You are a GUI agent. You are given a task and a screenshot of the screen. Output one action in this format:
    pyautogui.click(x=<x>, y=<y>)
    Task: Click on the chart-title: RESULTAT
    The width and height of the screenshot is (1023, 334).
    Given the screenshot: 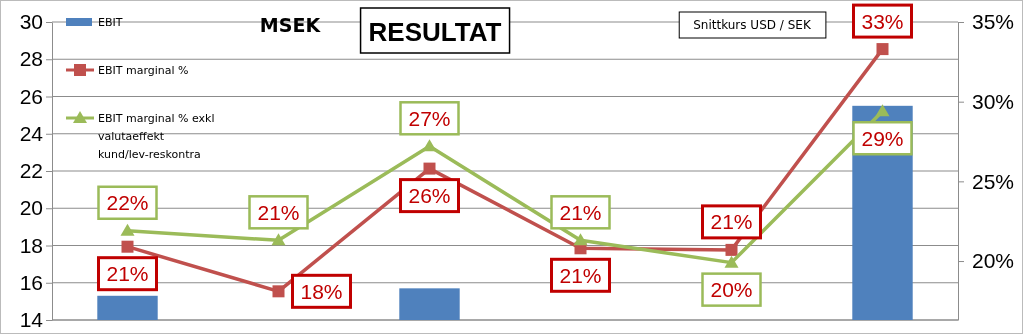 What is the action you would take?
    pyautogui.click(x=435, y=32)
    